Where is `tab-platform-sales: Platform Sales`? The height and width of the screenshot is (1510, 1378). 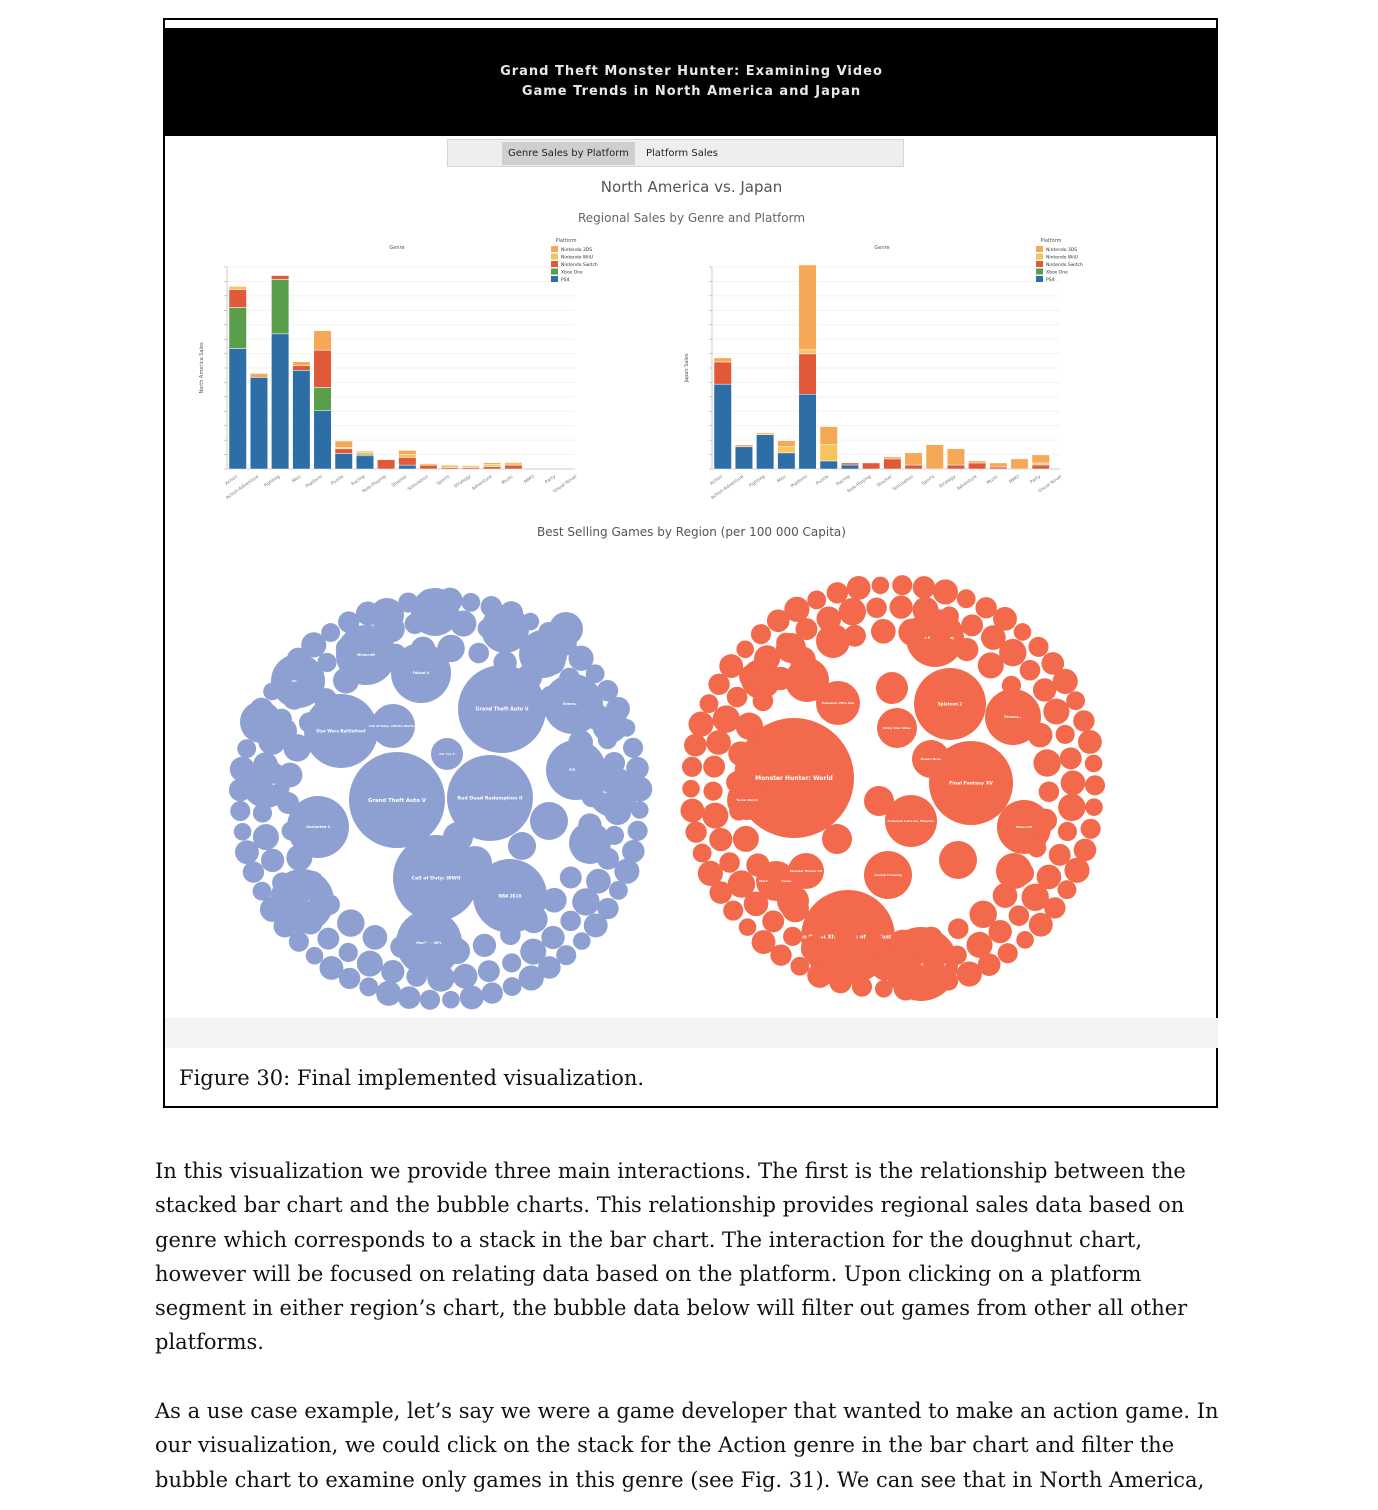
tab-platform-sales: Platform Sales is located at coordinates (682, 153).